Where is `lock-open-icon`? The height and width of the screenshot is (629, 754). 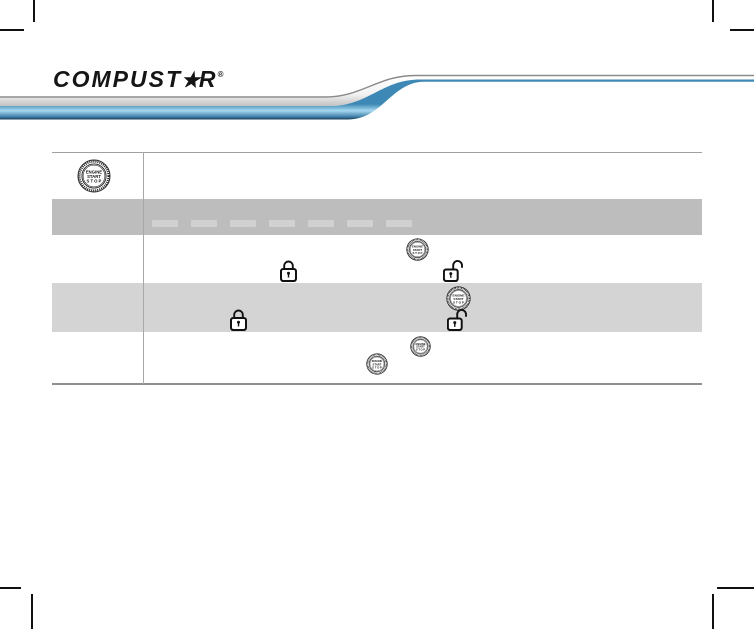
lock-open-icon is located at coordinates (454, 270).